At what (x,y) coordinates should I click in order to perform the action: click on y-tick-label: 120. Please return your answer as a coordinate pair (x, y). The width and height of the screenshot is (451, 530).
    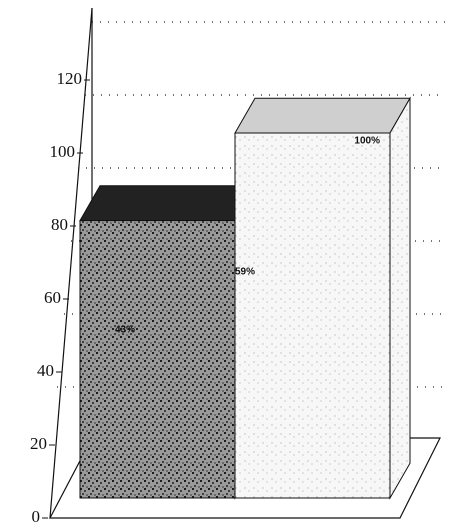
    Looking at the image, I should click on (70, 78).